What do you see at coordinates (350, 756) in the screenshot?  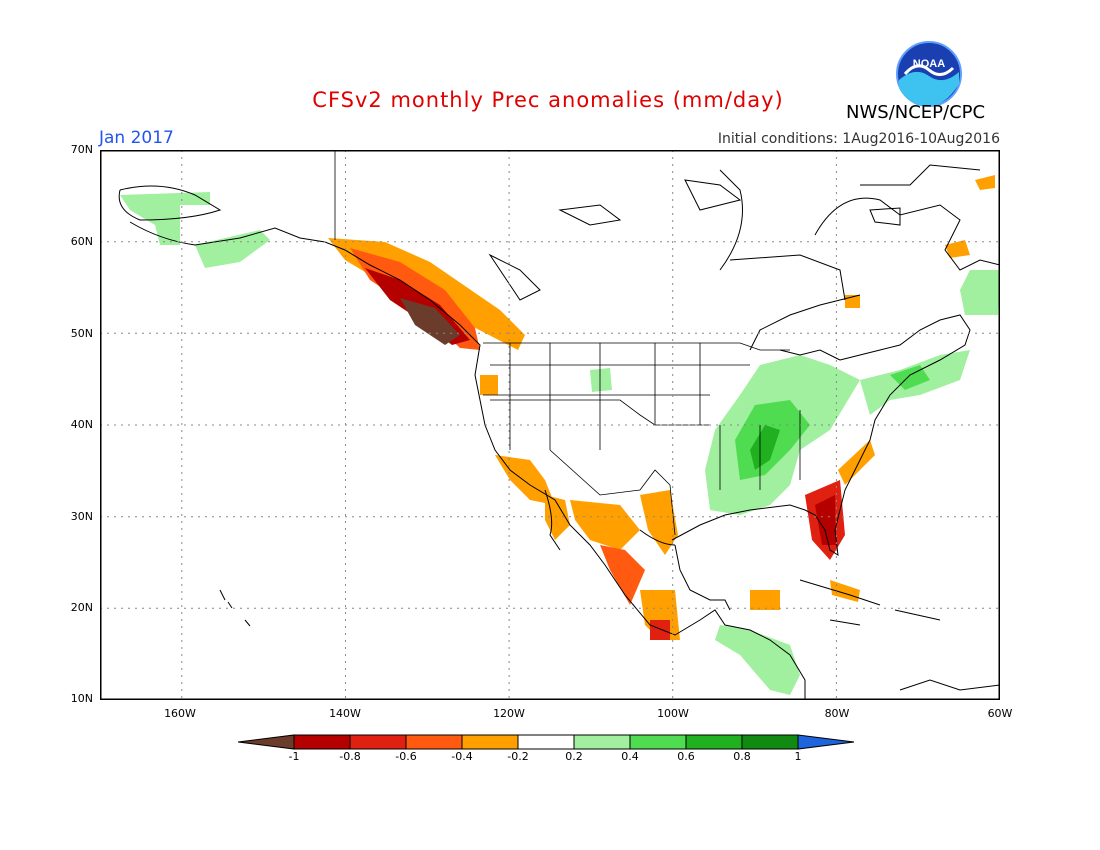 I see `colorbar-tick-label: -0.8` at bounding box center [350, 756].